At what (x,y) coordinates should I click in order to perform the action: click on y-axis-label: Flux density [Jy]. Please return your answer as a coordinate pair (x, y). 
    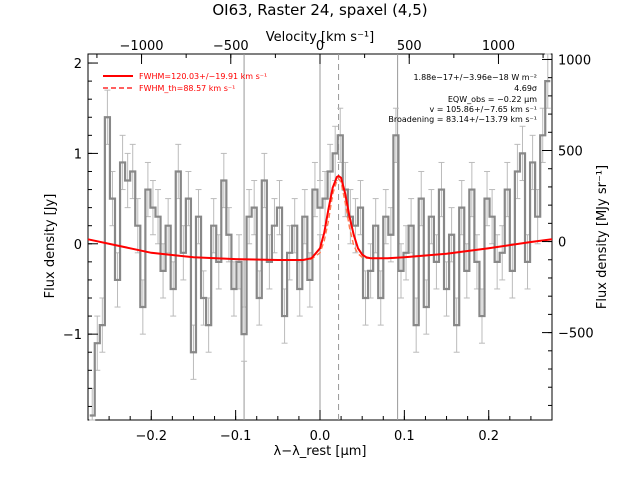
    Looking at the image, I should click on (50, 246).